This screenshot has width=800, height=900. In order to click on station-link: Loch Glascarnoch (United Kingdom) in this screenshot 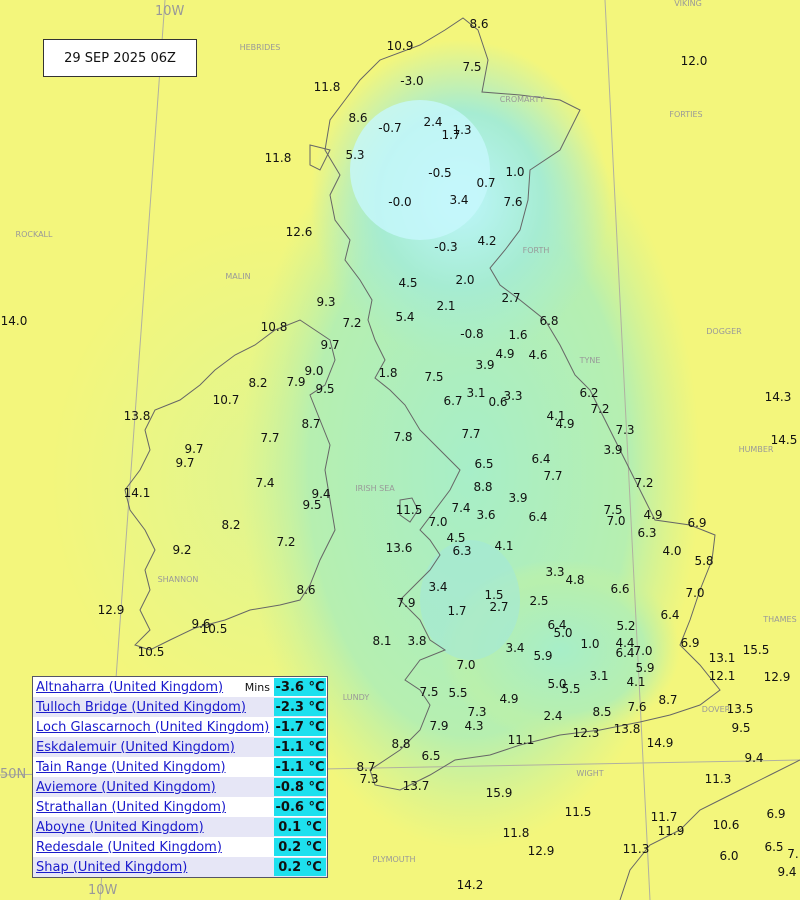, I will do `click(153, 727)`.